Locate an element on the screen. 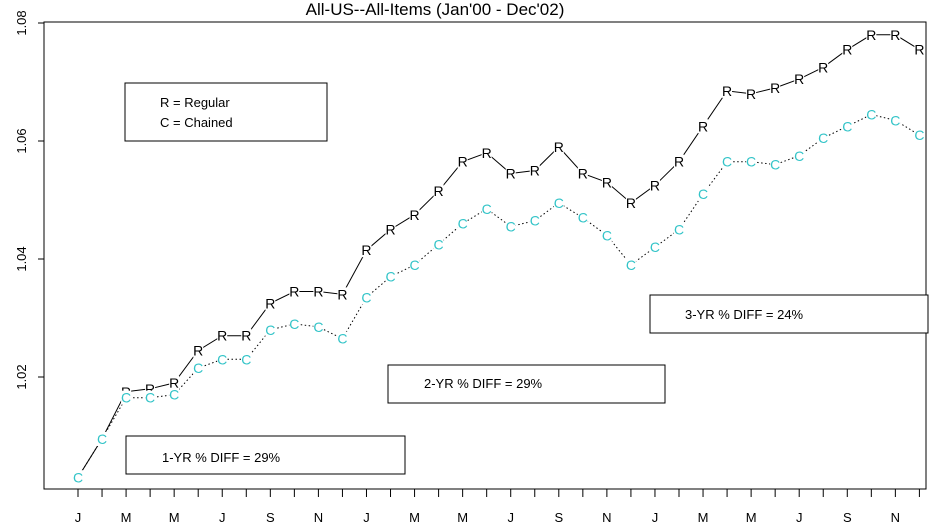 The image size is (935, 527). annotation-3yr-text: 3-YR % DIFF = 24% is located at coordinates (744, 314).